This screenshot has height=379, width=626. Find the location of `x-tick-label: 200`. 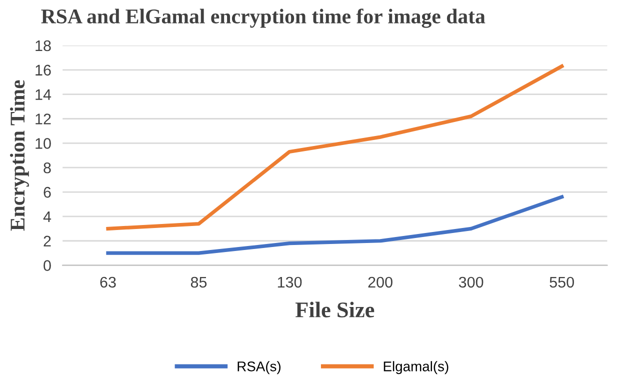

x-tick-label: 200 is located at coordinates (380, 282).